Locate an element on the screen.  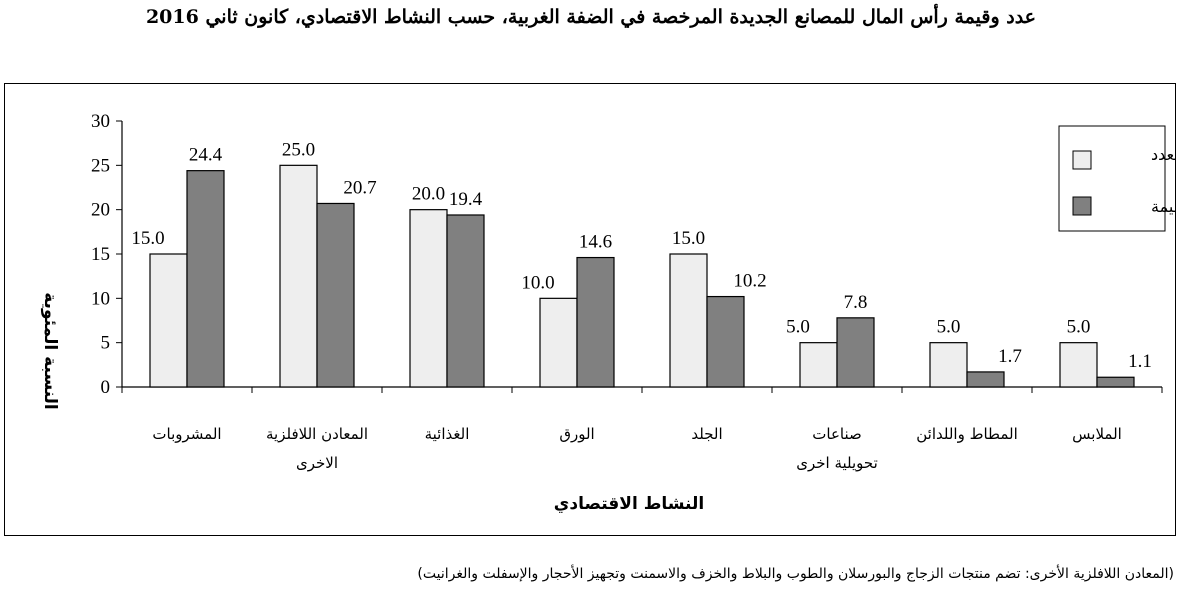
x-axis-title: النشاط الاقتصادي is located at coordinates (629, 504).